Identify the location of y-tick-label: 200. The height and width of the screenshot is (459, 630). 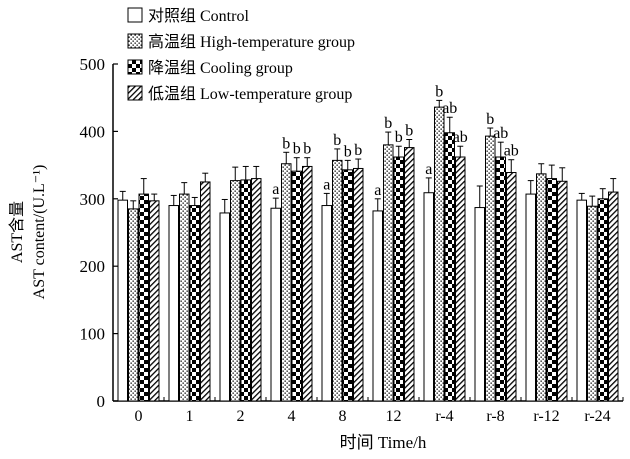
(93, 266).